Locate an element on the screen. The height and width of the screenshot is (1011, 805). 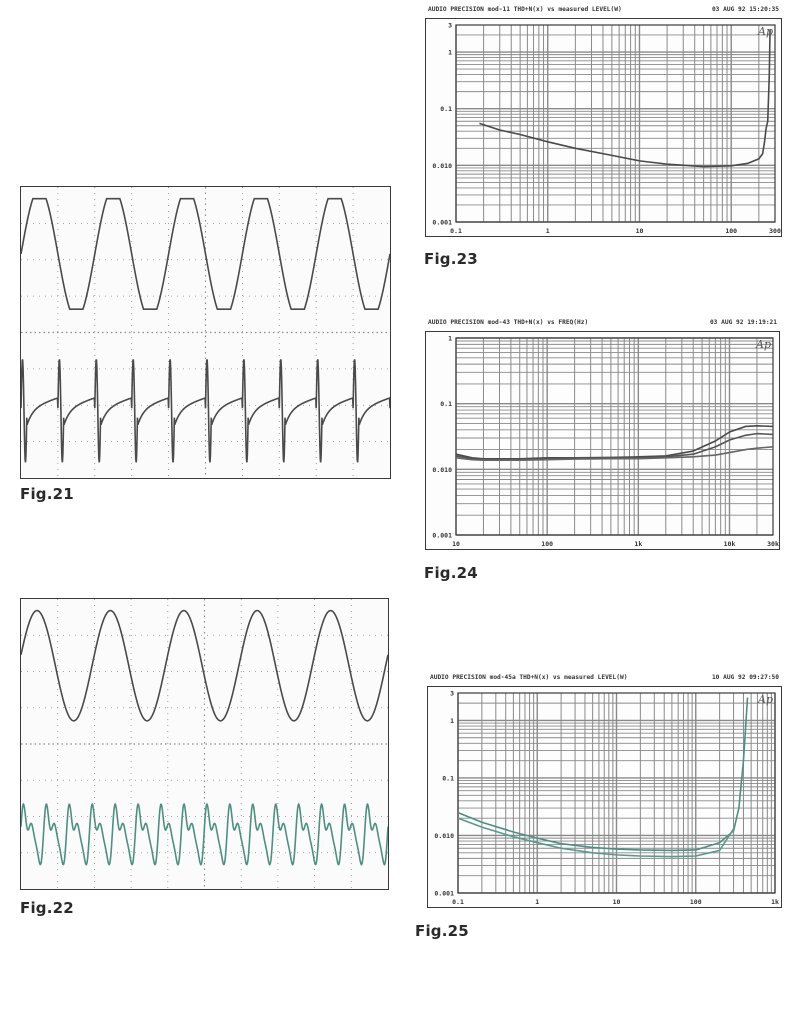
fig25-y-tick-label: 0.010 is located at coordinates (444, 836).